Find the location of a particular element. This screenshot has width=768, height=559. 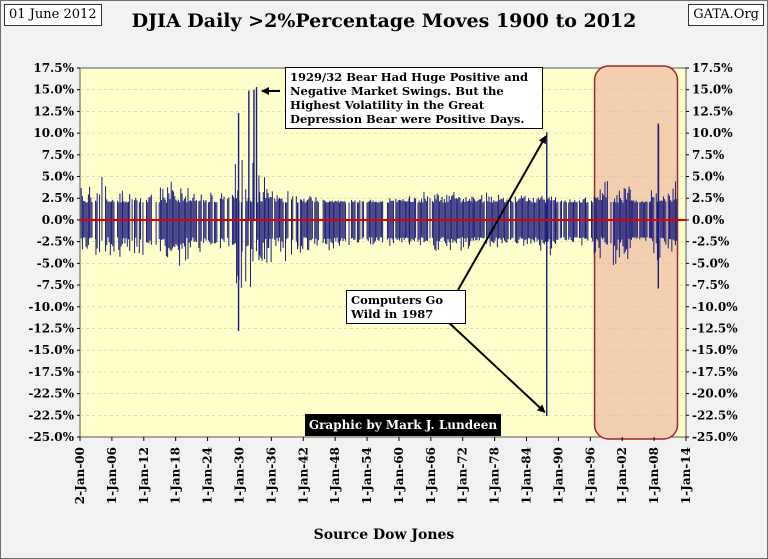

x-tick-label: 1-Jan-72 is located at coordinates (463, 475).